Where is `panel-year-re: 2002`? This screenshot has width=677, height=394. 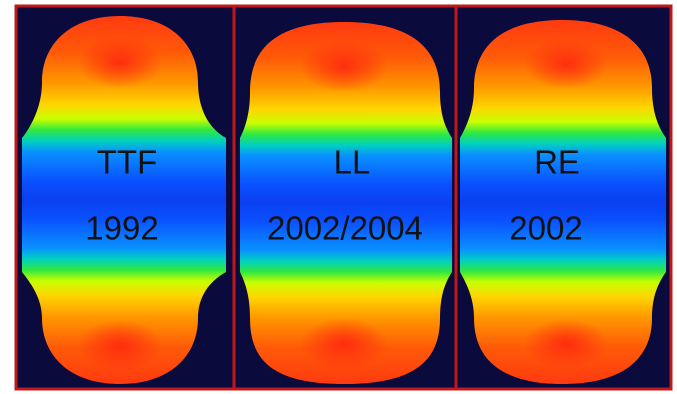
panel-year-re: 2002 is located at coordinates (545, 228).